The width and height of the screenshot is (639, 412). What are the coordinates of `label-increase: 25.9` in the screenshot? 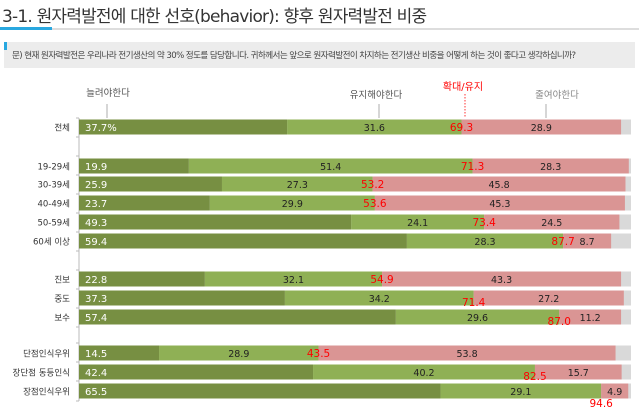 It's located at (96, 185).